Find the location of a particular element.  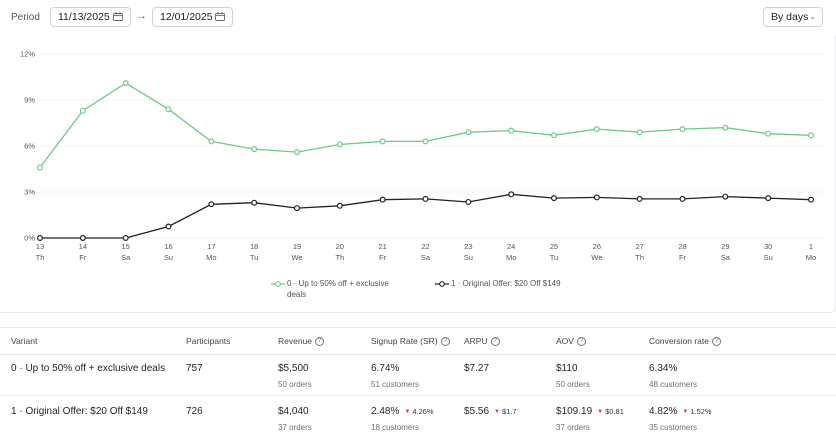

header-conversion-rate-label: Conversion rate is located at coordinates (679, 341).